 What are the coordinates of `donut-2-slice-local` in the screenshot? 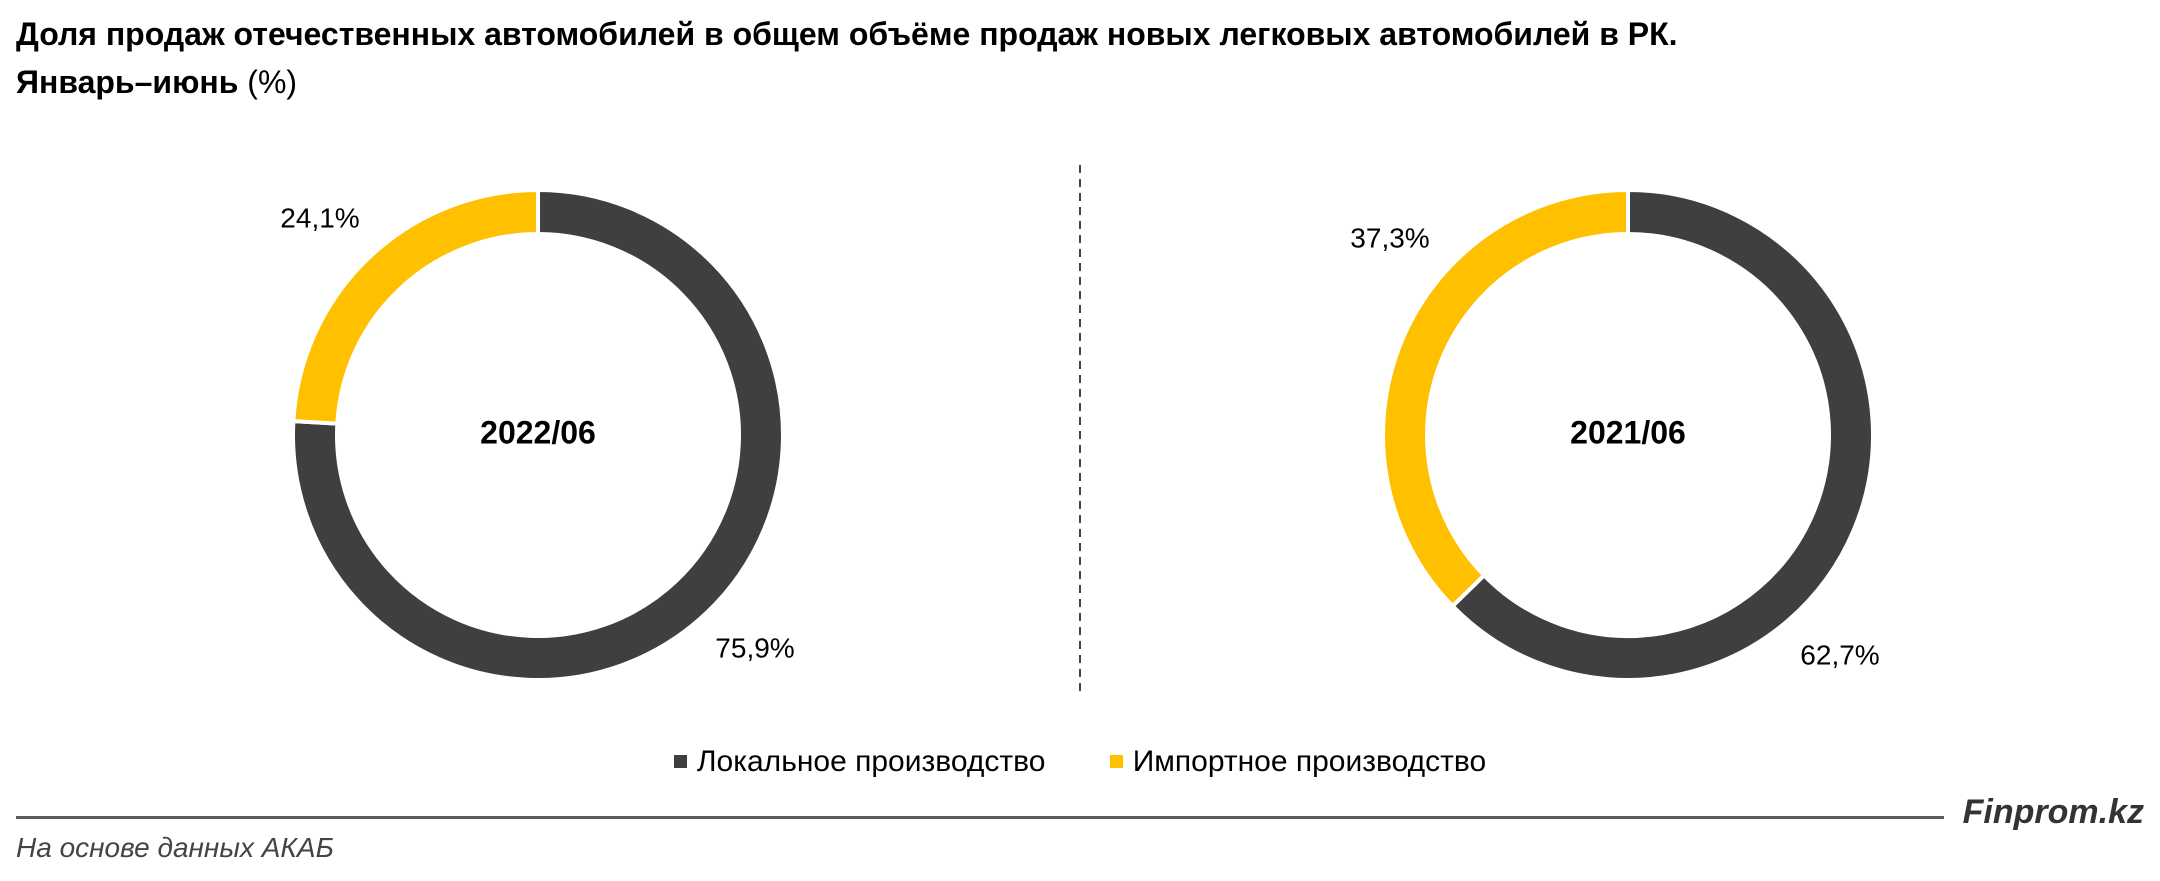 It's located at (1662, 434).